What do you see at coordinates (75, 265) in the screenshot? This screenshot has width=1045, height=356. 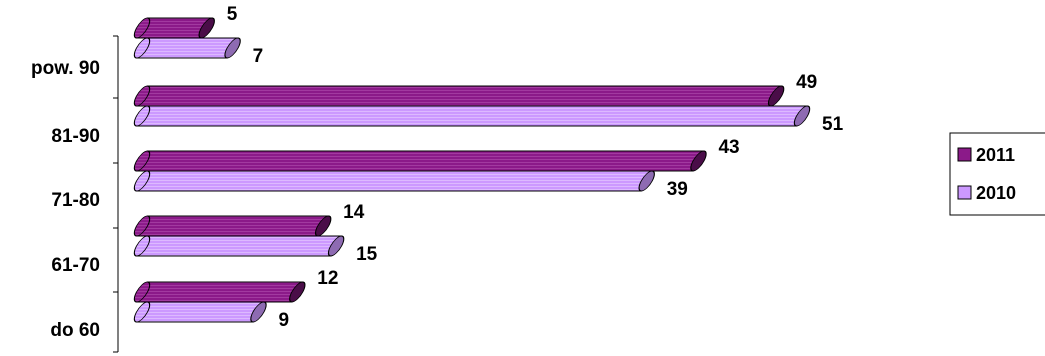 I see `category-label-3: 61-70` at bounding box center [75, 265].